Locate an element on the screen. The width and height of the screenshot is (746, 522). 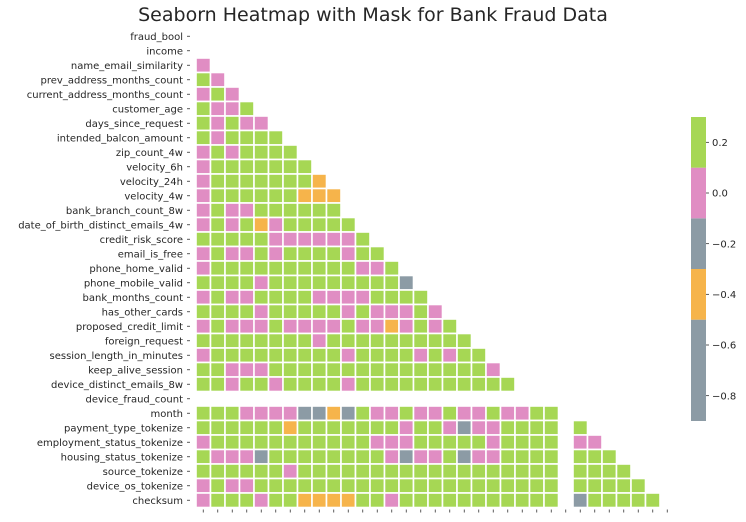
row-label: has_other_cards is located at coordinates (142, 312).